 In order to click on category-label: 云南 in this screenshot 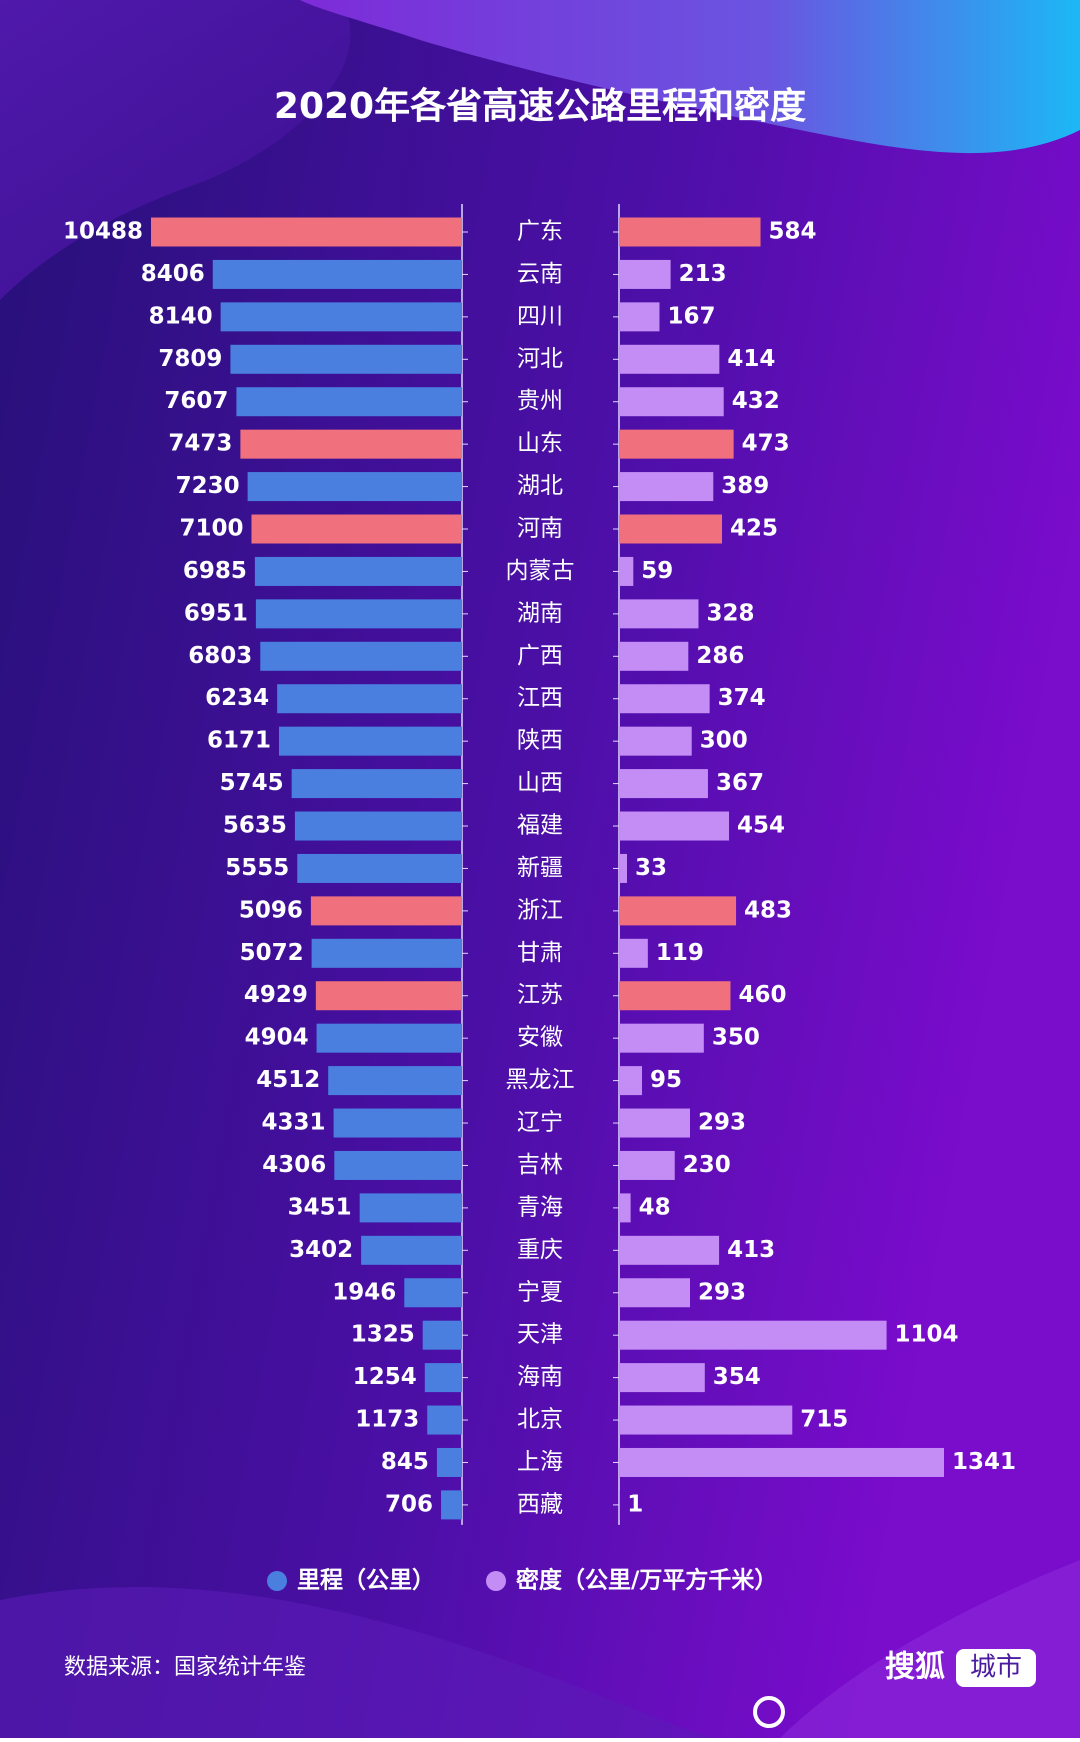, I will do `click(540, 274)`.